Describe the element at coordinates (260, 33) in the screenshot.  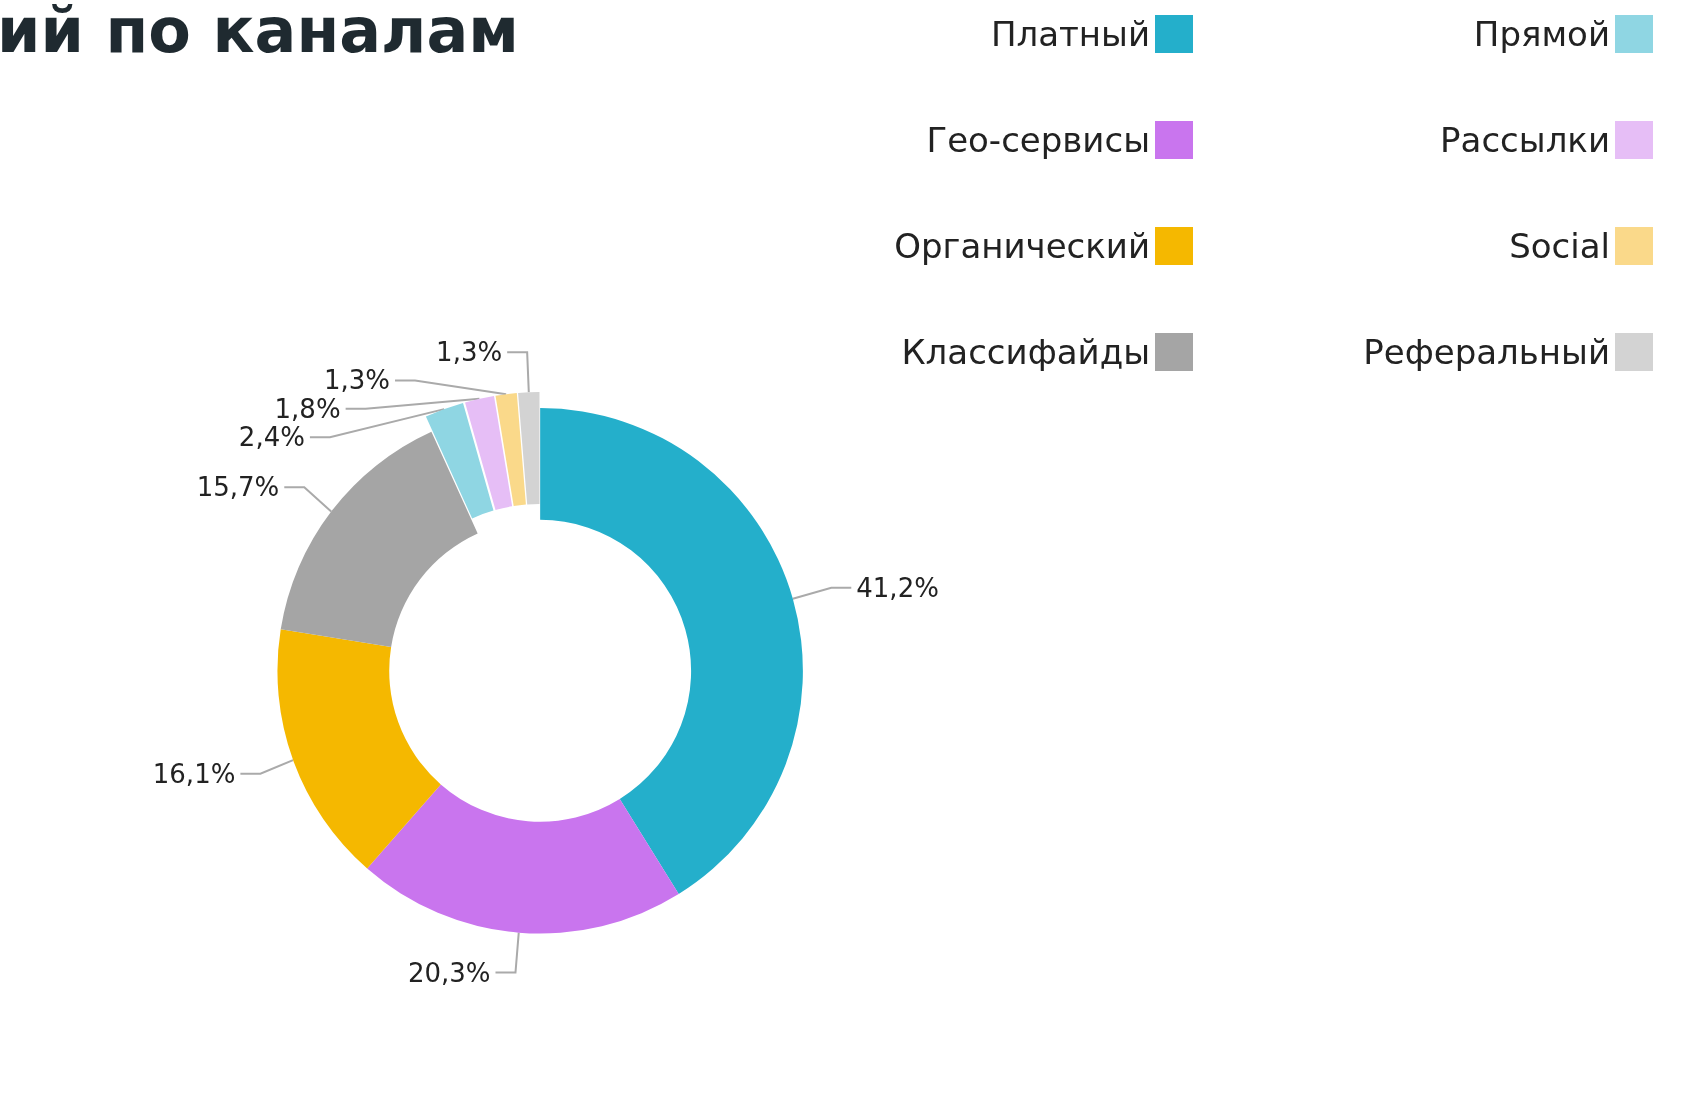
I see `chart-title: ий по каналам` at that location.